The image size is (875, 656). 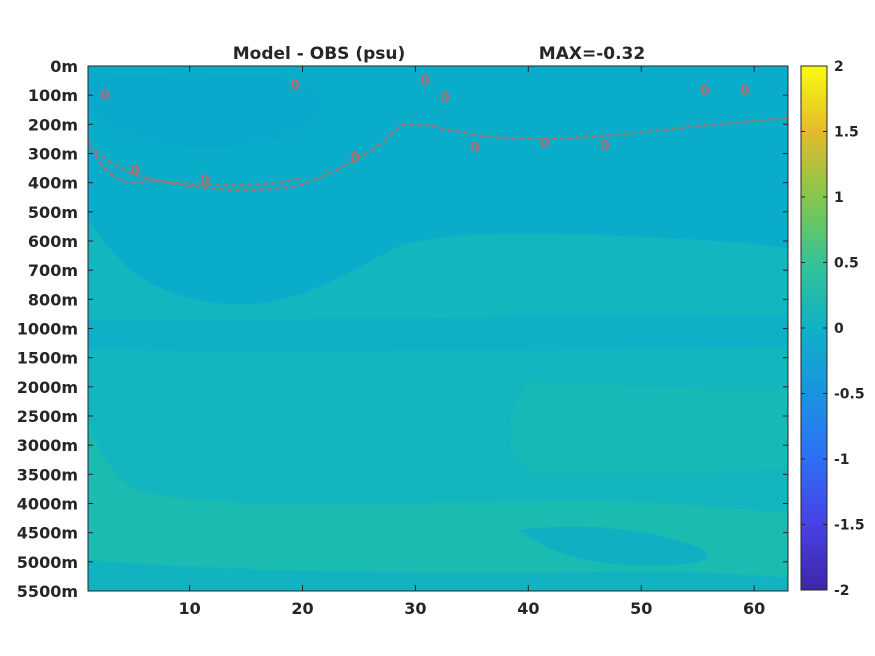 What do you see at coordinates (614, 546) in the screenshot?
I see `negative-blob-bottom` at bounding box center [614, 546].